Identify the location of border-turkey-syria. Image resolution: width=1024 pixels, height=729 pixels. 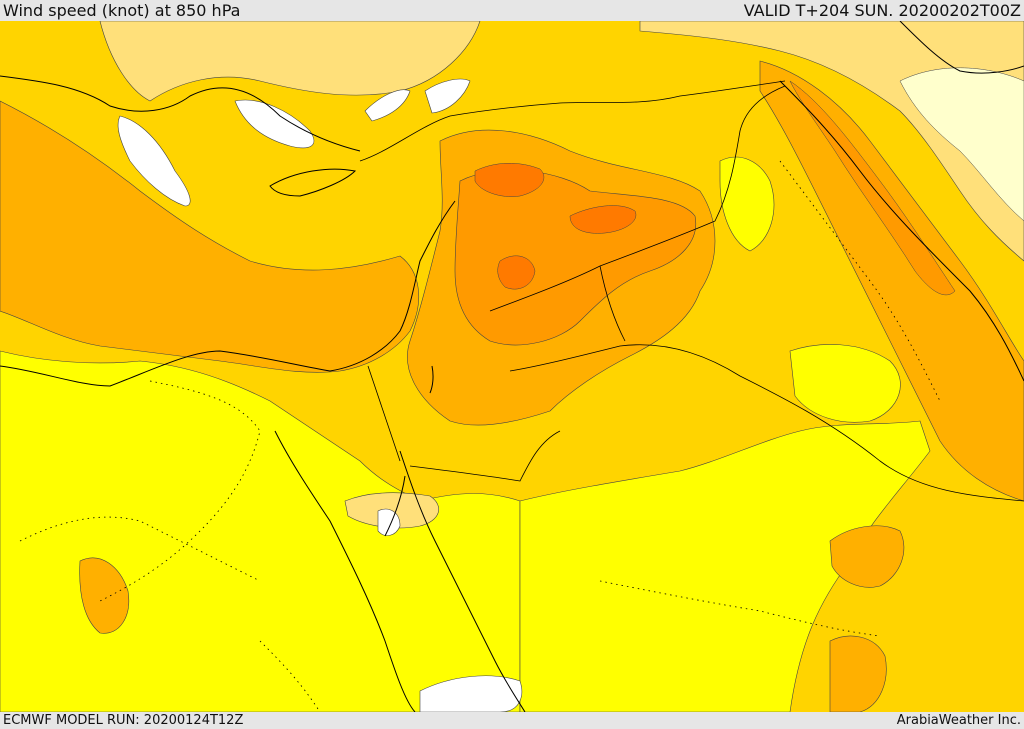
(572, 121).